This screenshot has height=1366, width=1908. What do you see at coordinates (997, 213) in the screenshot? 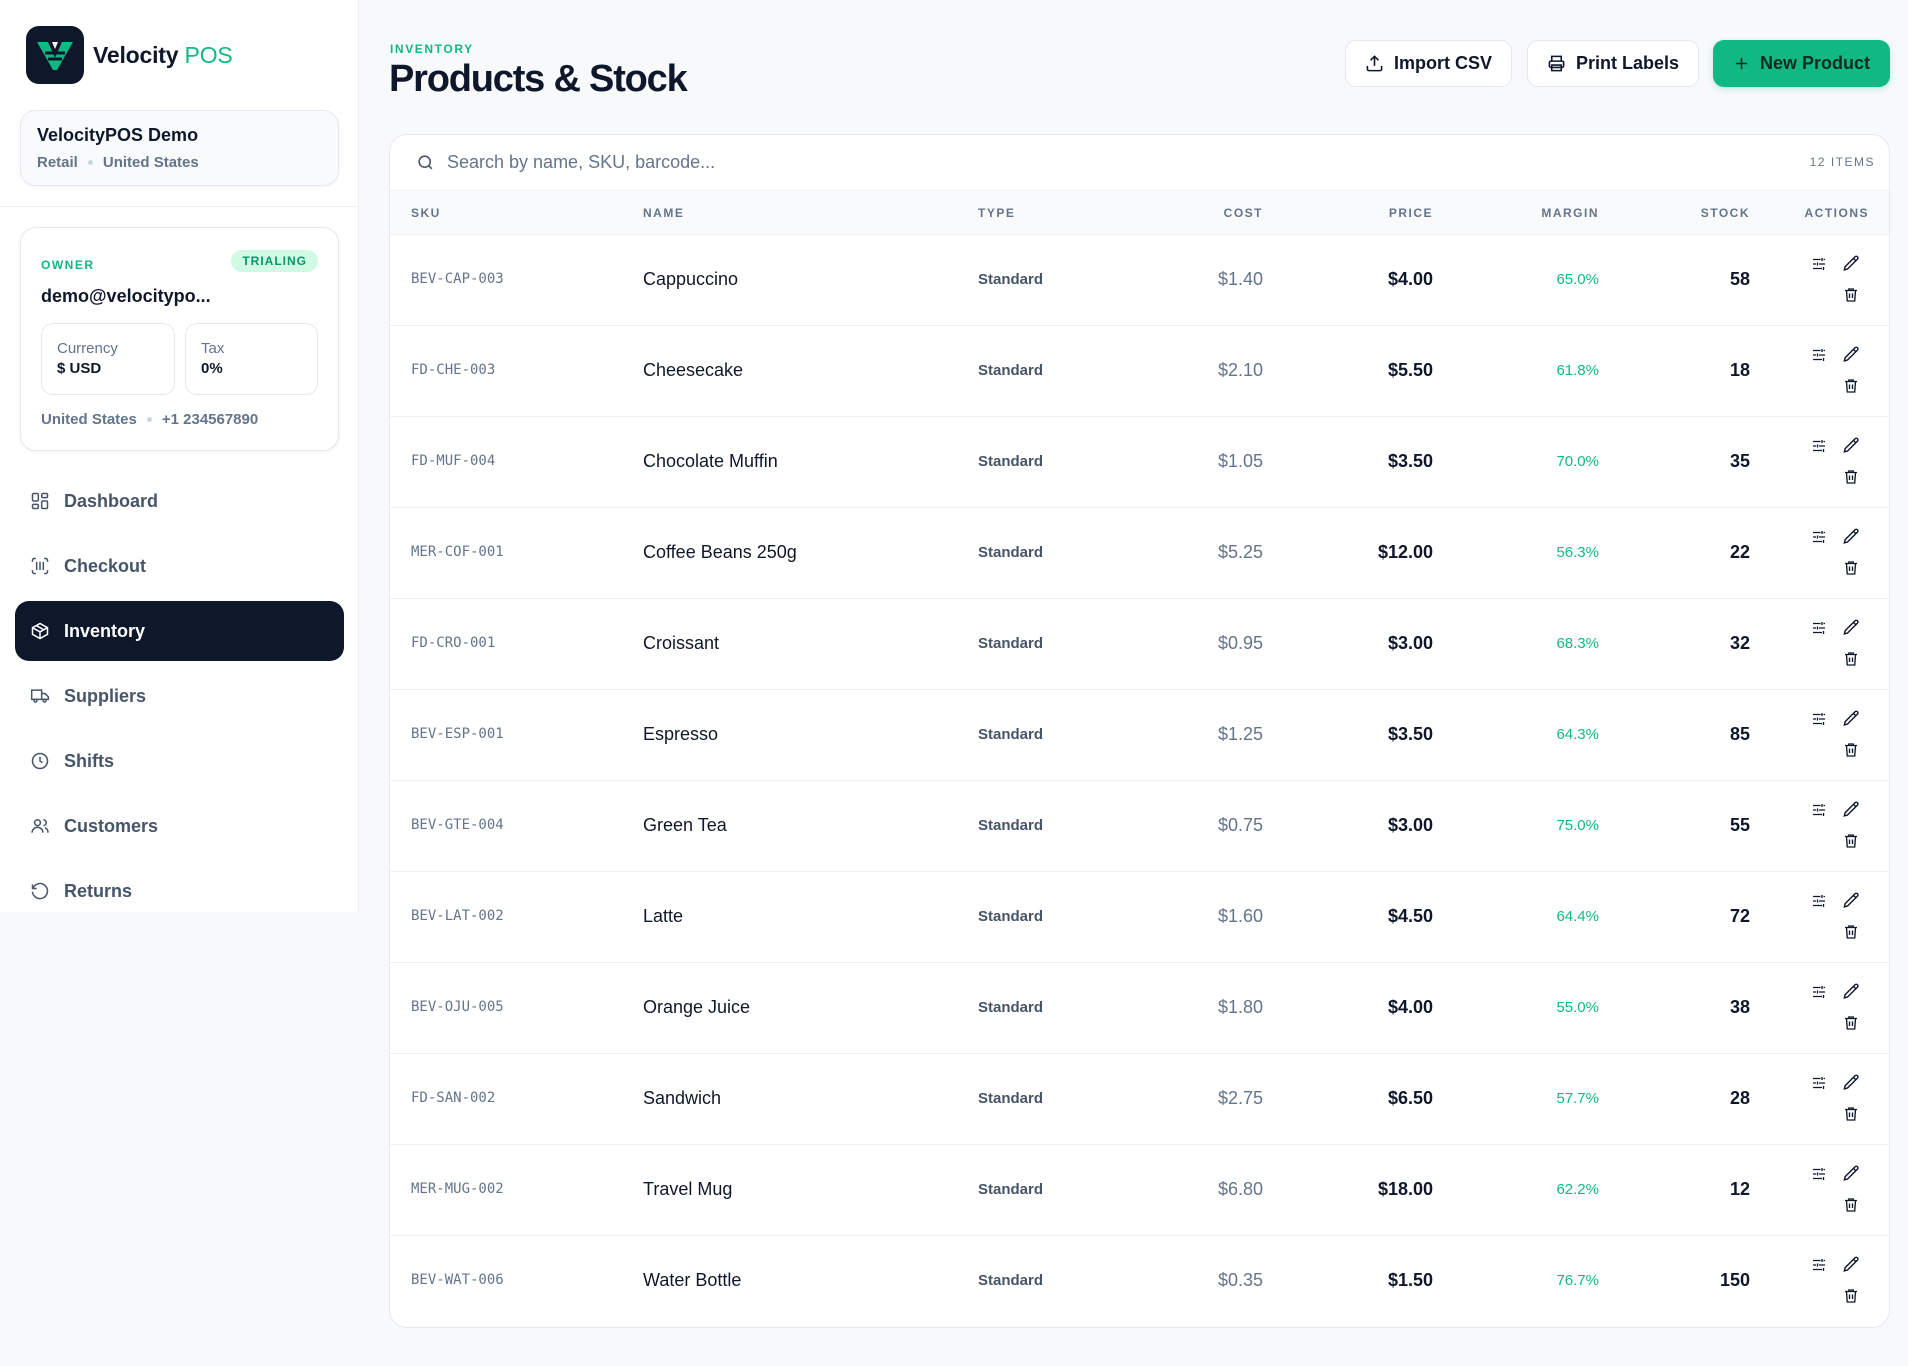
I see `column-header-type: TYPE` at bounding box center [997, 213].